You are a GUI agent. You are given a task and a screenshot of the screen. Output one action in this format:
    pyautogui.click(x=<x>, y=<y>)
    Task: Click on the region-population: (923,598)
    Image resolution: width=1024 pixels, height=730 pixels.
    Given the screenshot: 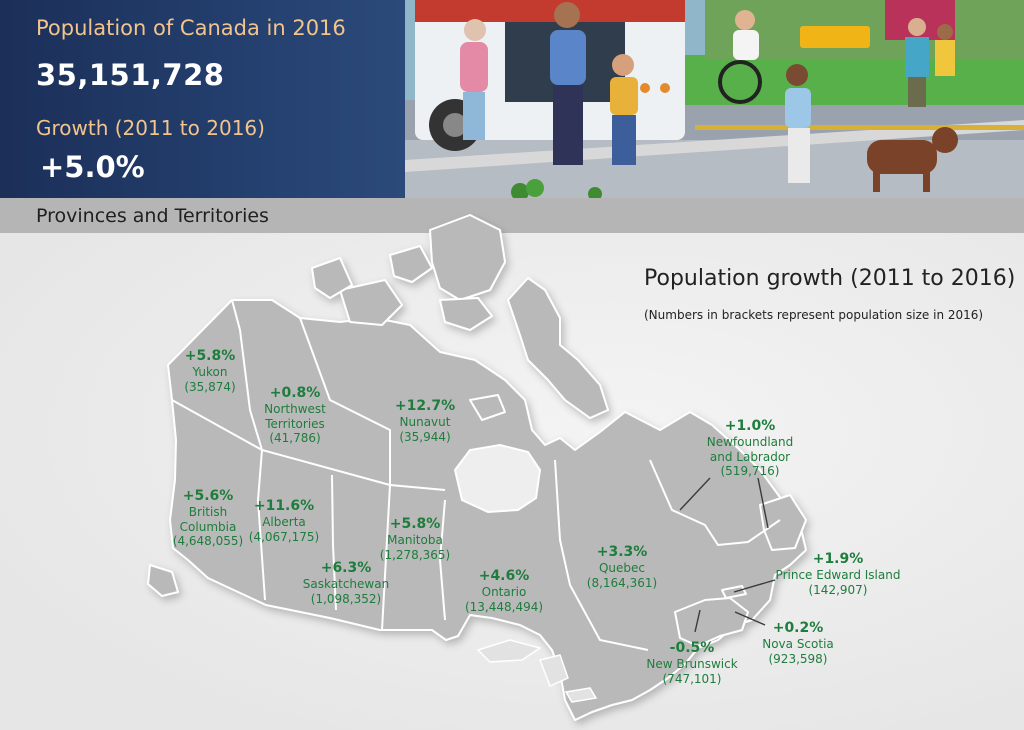 What is the action you would take?
    pyautogui.click(x=798, y=658)
    